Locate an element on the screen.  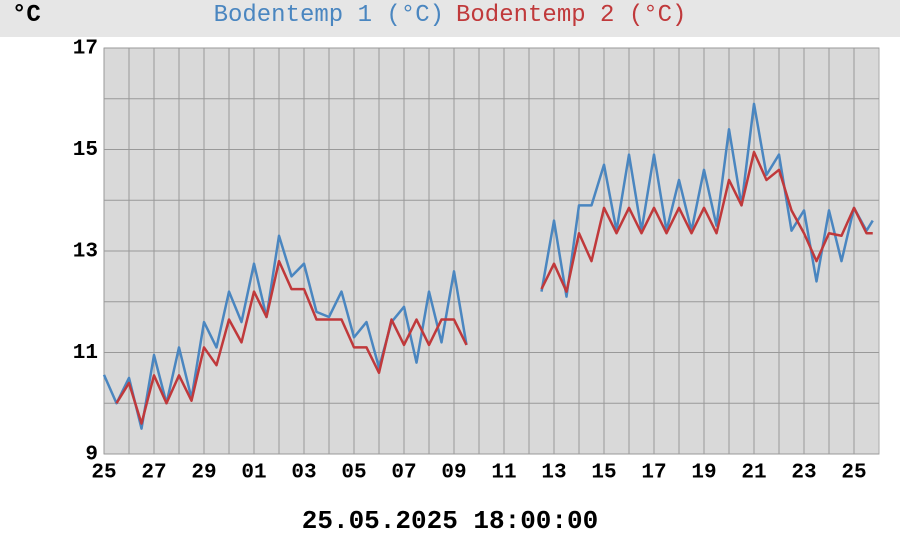
x-tick-label: 05 is located at coordinates (353, 473).